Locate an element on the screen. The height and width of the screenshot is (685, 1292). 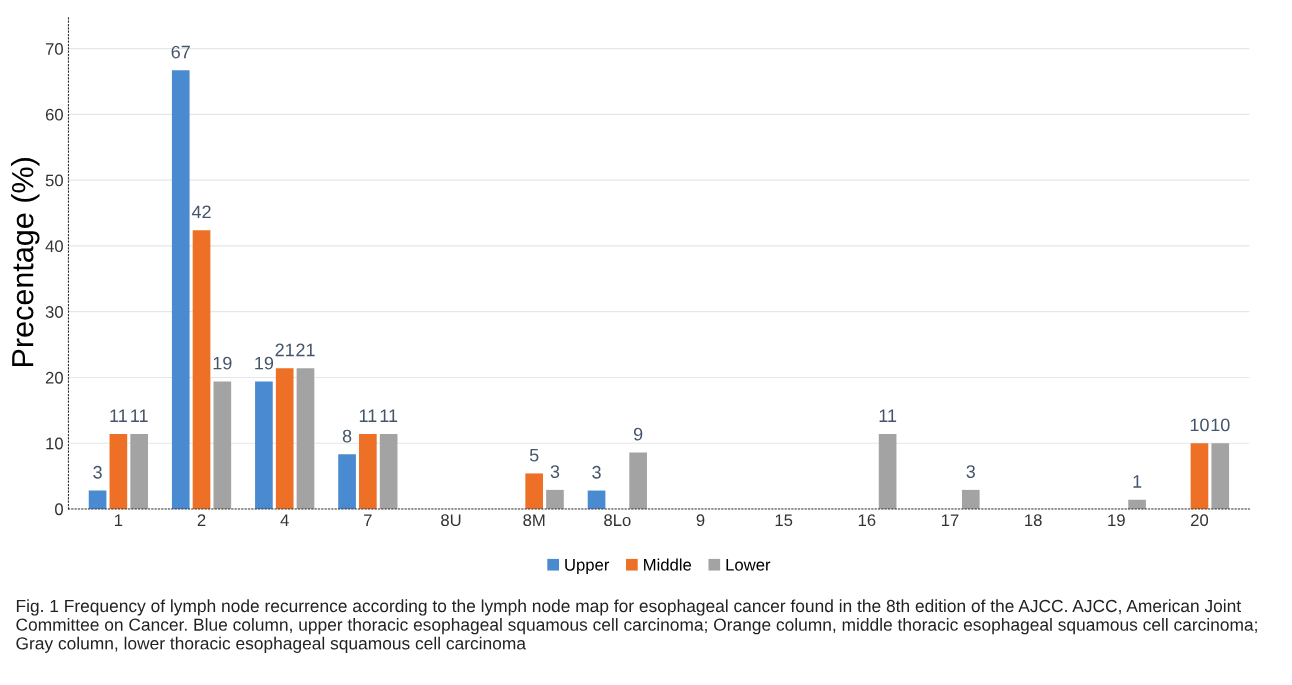
x-tick-label: 20 is located at coordinates (1200, 520).